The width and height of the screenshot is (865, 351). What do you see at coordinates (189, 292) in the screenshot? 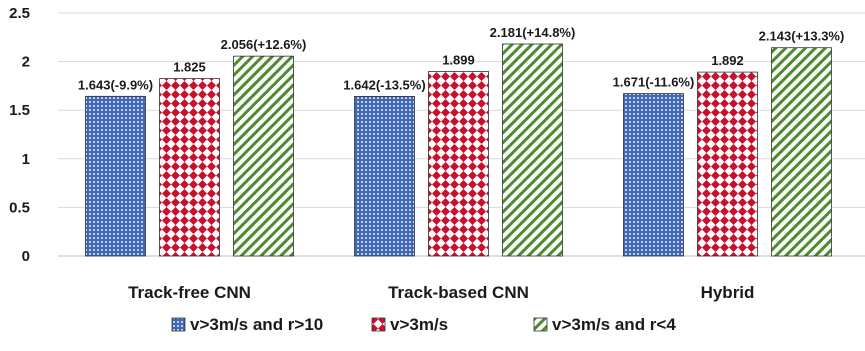
I see `x-category-label: Track-free CNN` at bounding box center [189, 292].